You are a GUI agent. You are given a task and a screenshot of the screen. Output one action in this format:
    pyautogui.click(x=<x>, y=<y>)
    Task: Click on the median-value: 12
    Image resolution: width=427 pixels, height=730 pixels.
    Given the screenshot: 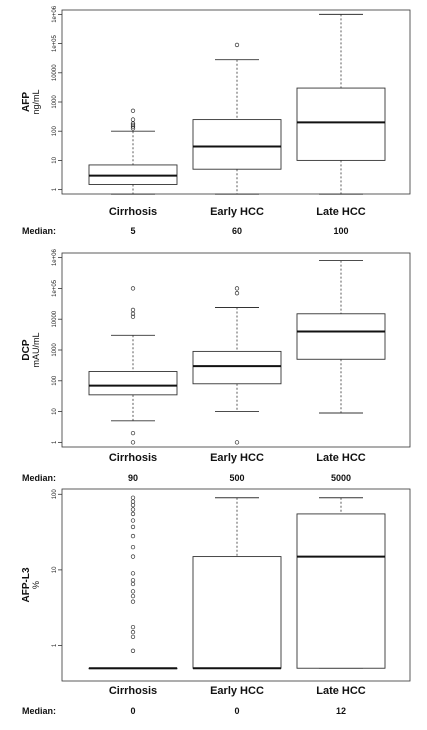 What is the action you would take?
    pyautogui.click(x=341, y=711)
    